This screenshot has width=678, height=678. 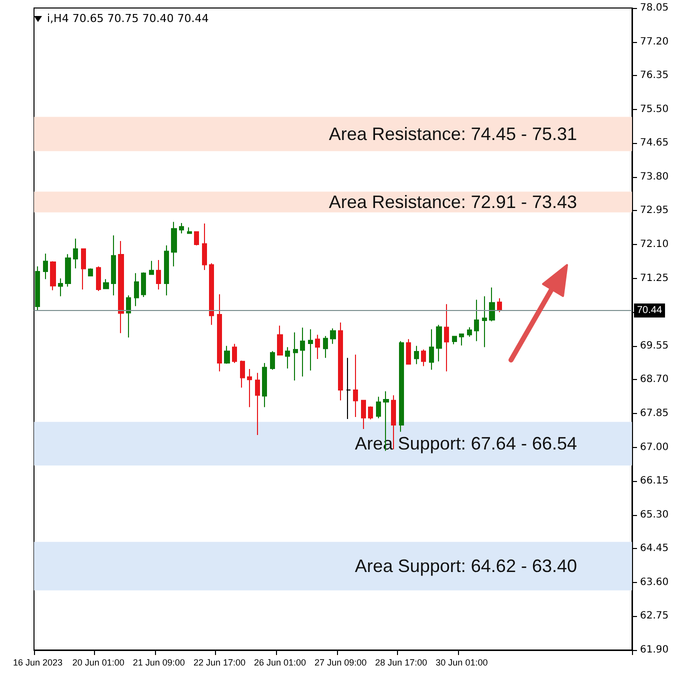 What do you see at coordinates (462, 663) in the screenshot?
I see `x-tick-label: 30 Jun 01:00` at bounding box center [462, 663].